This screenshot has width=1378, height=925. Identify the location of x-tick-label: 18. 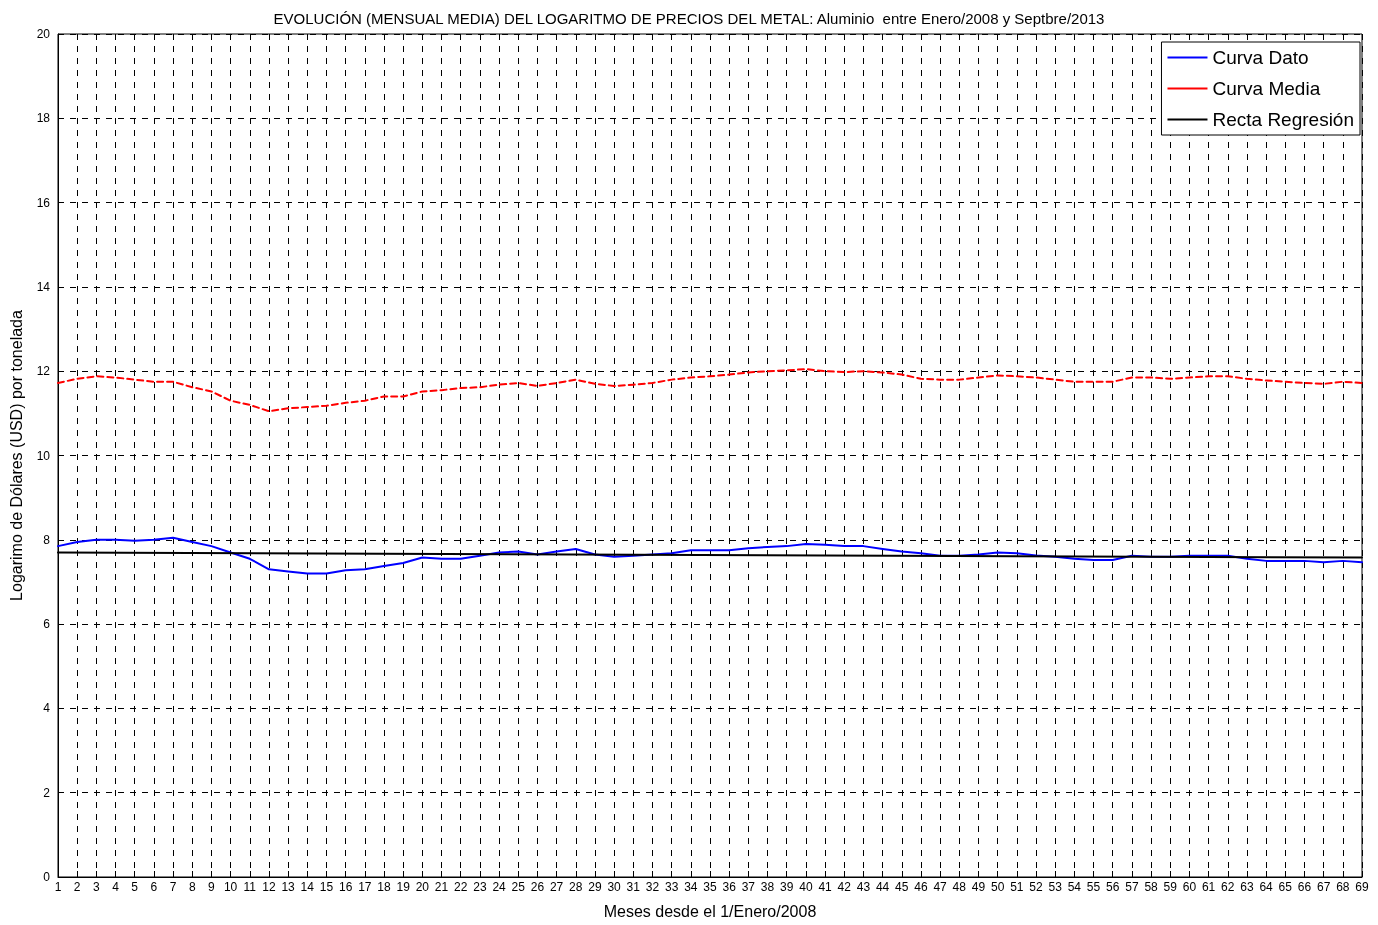
(384, 887).